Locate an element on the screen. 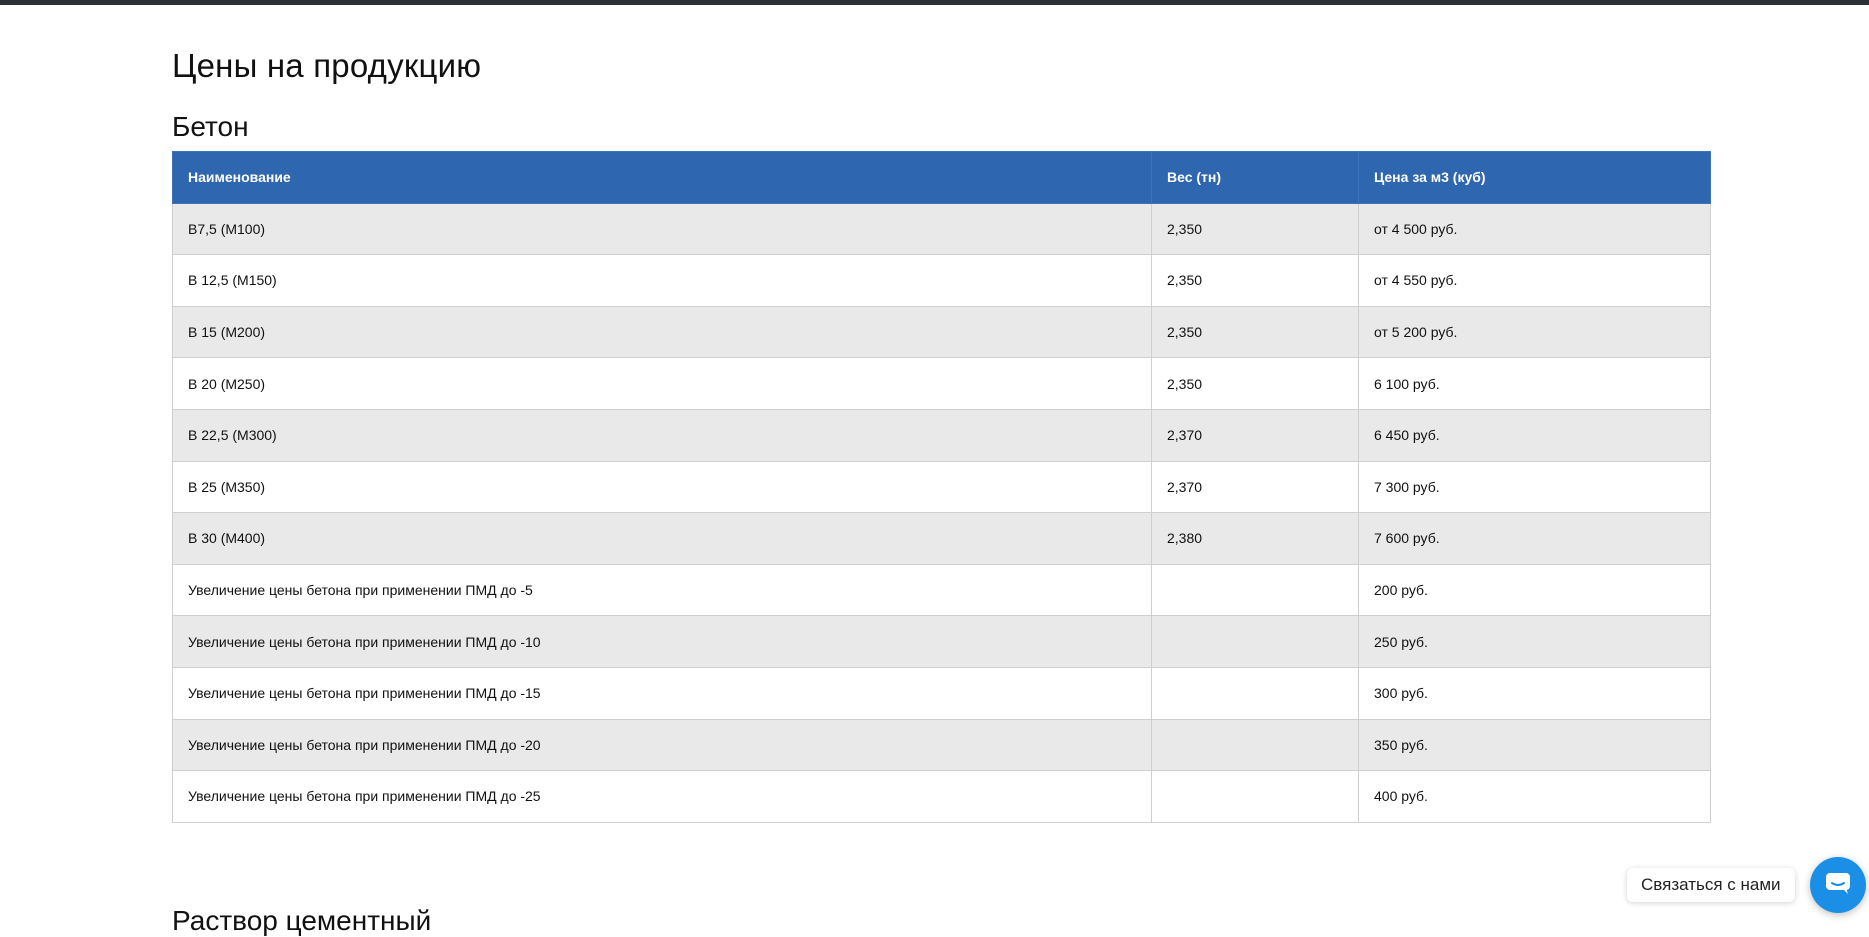  cell-name: В 22,5 (М300) is located at coordinates (662, 435).